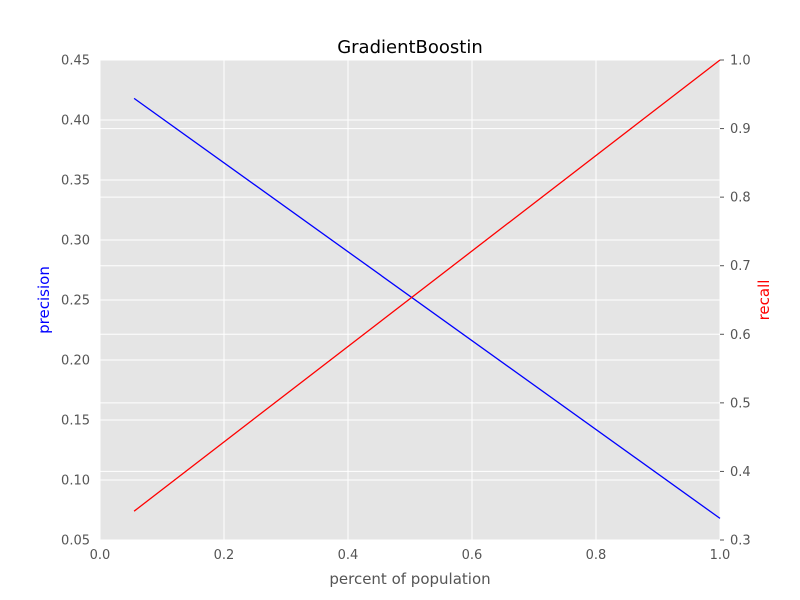 This screenshot has height=600, width=800. I want to click on x-tick-label: 0.2, so click(224, 555).